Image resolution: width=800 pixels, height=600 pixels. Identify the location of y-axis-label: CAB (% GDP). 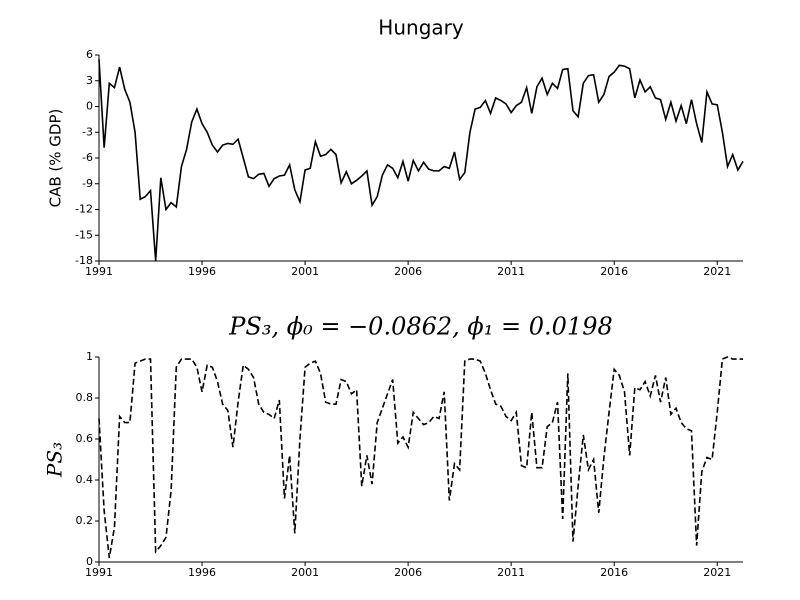
(56, 158).